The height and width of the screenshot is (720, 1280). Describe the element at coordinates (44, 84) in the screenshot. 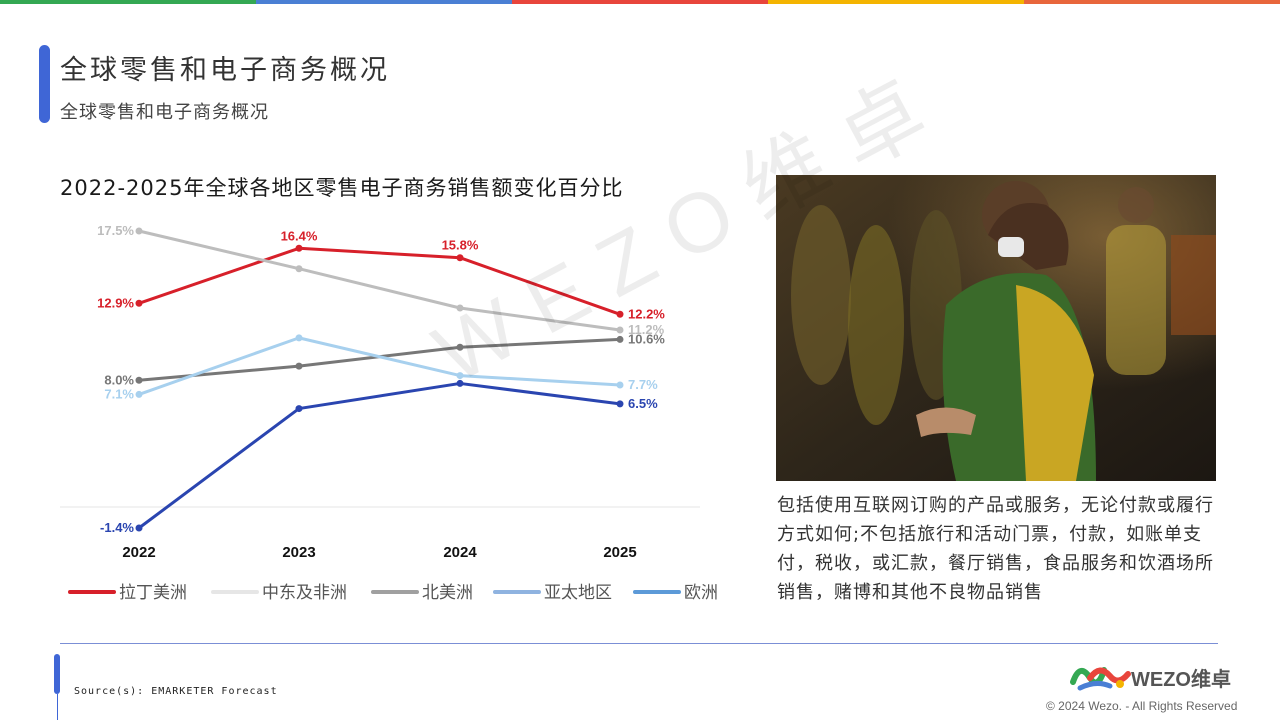

I see `title-accent-bar` at that location.